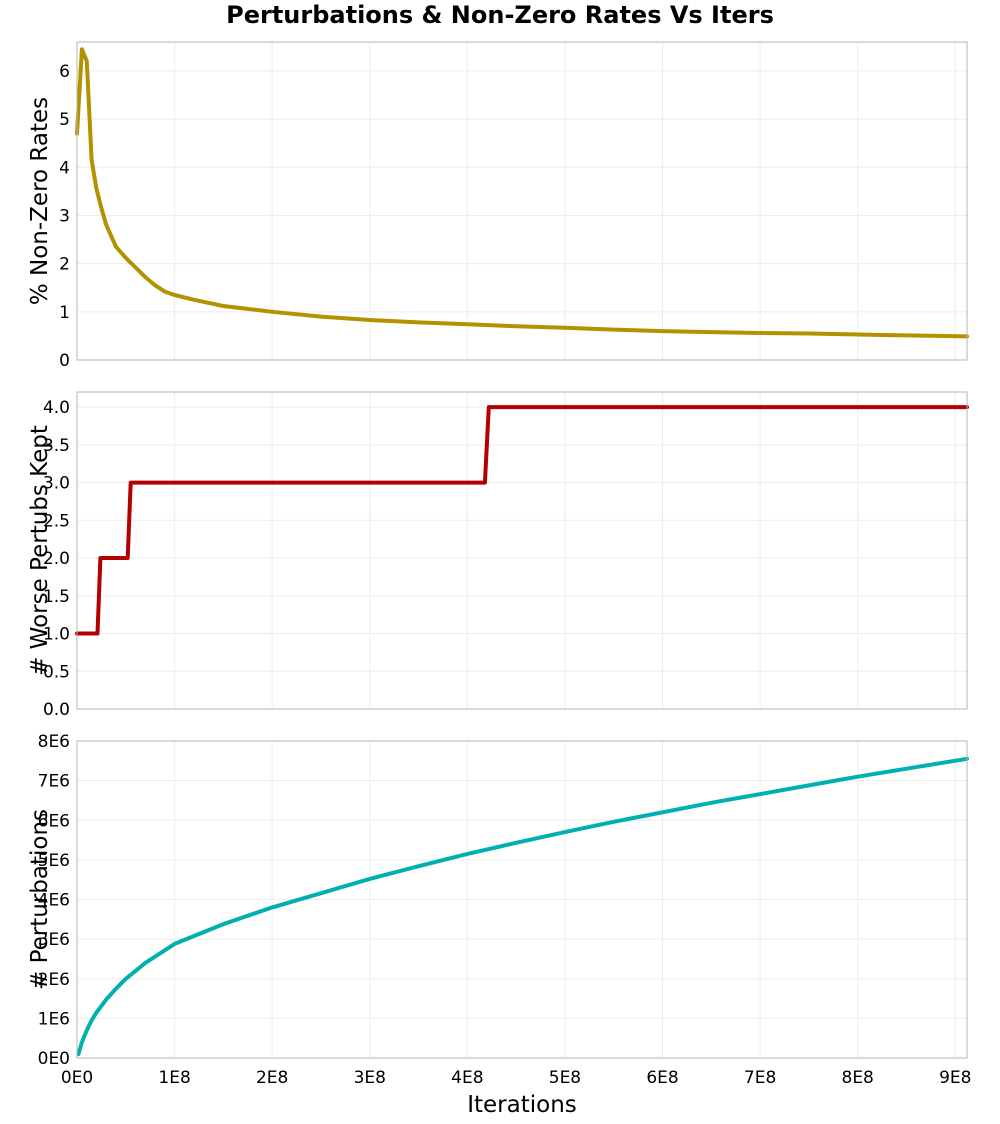 This screenshot has height=1124, width=1000. Describe the element at coordinates (54, 1059) in the screenshot. I see `y-tick-label: 0E0` at that location.